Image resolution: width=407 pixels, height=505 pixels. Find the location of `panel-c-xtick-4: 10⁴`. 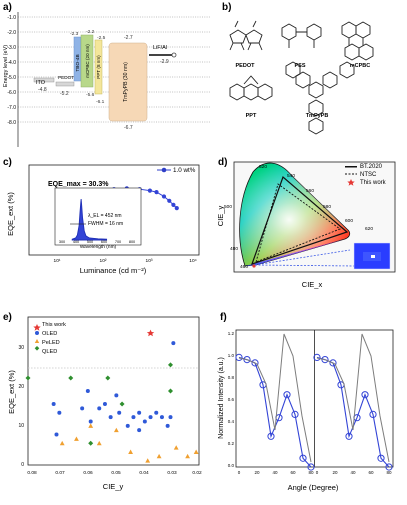

panel-c-xtick-4: 10⁴ is located at coordinates (192, 261).